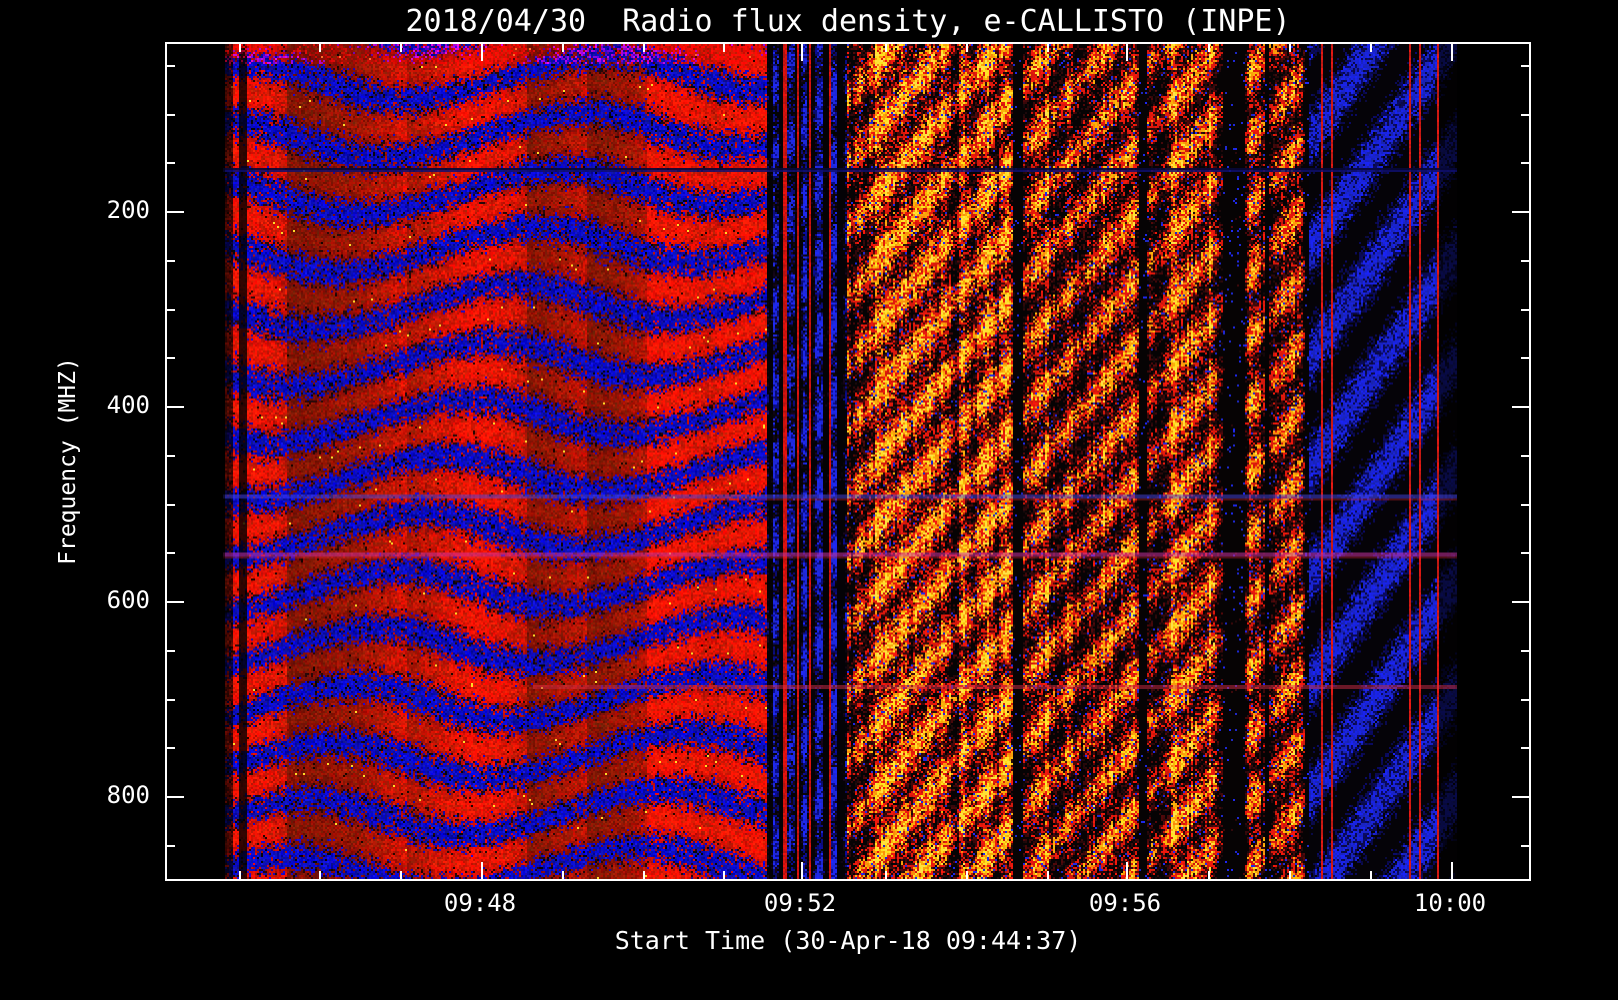 Image resolution: width=1618 pixels, height=1000 pixels. Describe the element at coordinates (68, 461) in the screenshot. I see `y-axis-title: Frequency (MHZ)` at that location.